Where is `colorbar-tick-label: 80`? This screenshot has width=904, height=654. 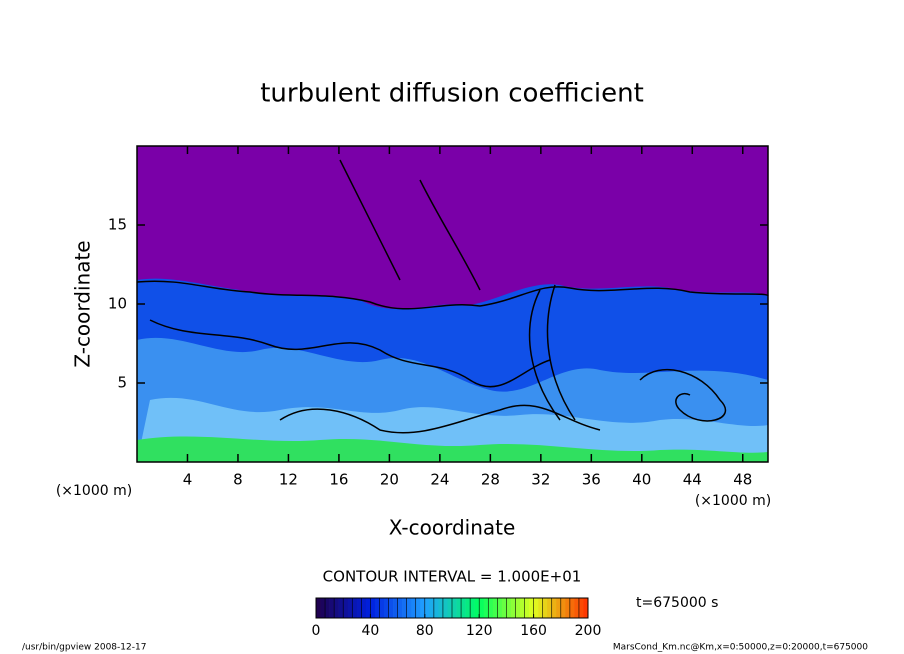 colorbar-tick-label: 80 is located at coordinates (425, 631).